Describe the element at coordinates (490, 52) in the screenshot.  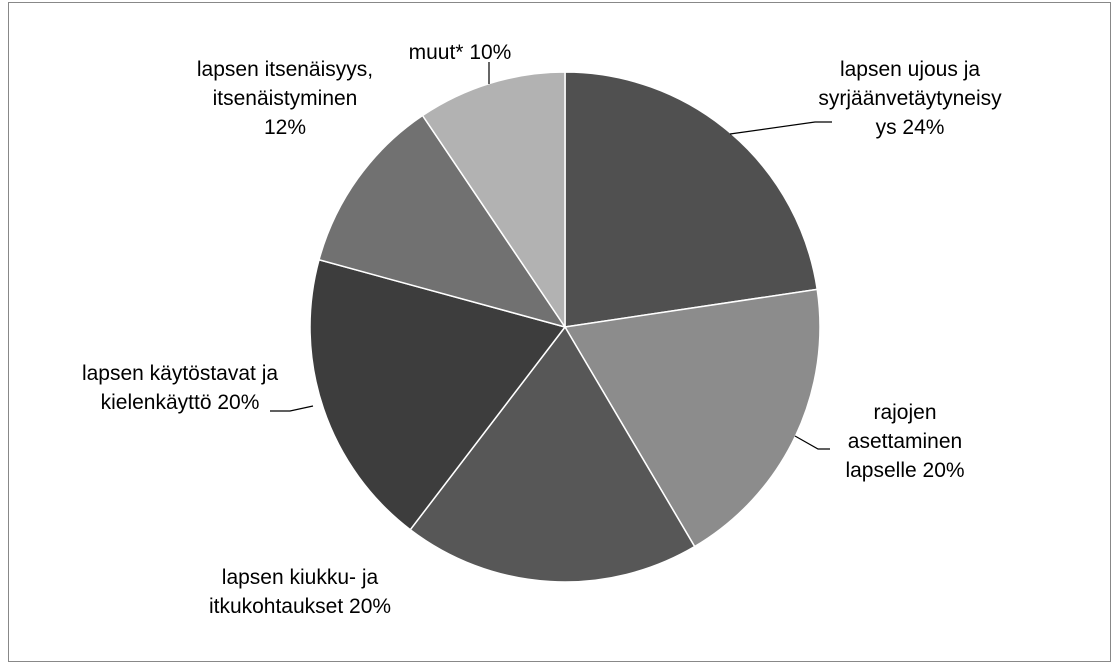
I see `slice-value: 10%` at that location.